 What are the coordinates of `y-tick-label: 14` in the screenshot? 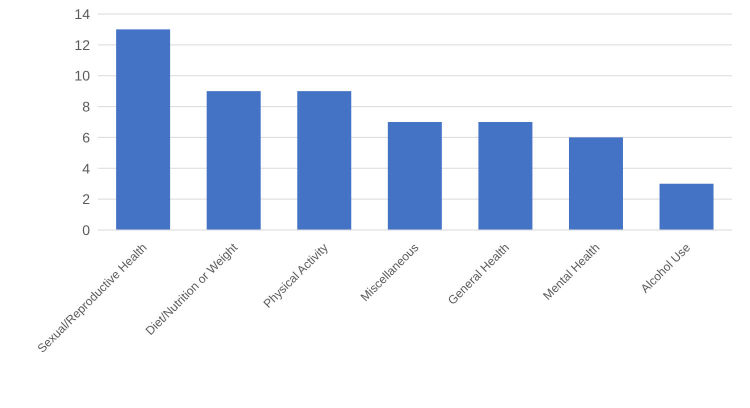 It's located at (82, 14).